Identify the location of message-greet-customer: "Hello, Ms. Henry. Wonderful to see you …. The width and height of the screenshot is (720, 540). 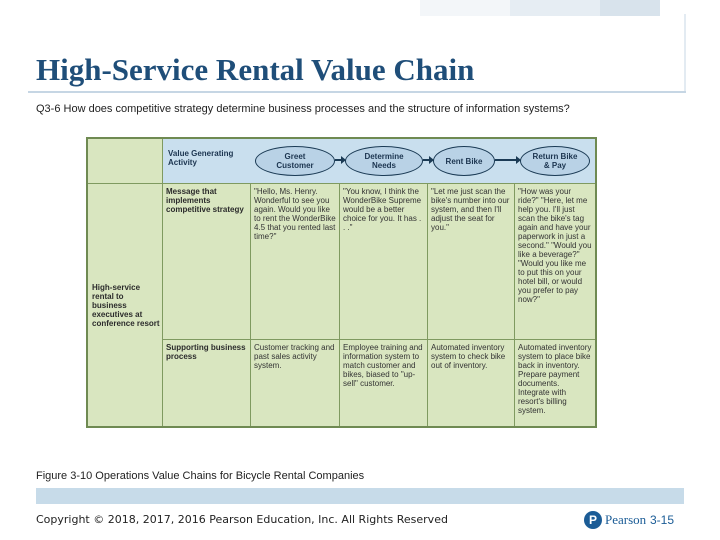
(295, 214).